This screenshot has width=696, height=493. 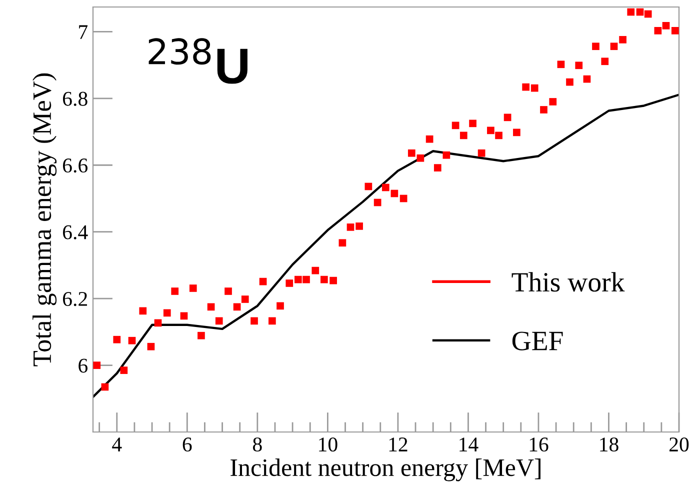 I want to click on x-axis-title: Incident neutron energy [MeV], so click(x=385, y=470).